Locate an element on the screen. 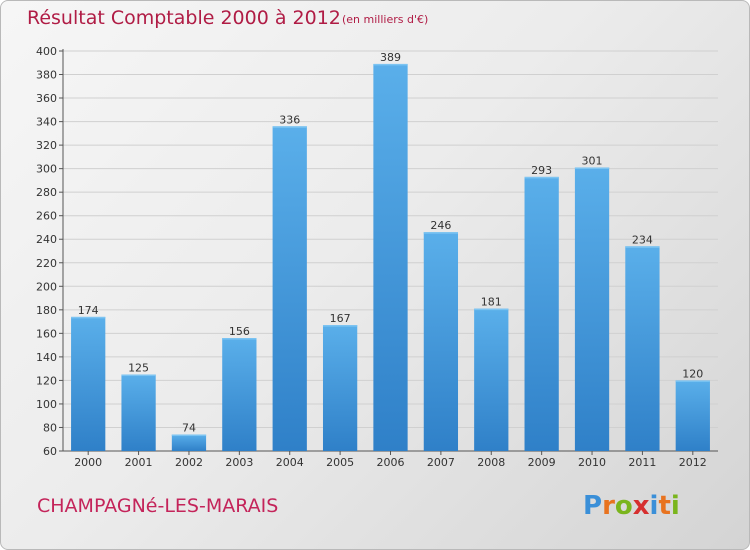 Image resolution: width=750 pixels, height=550 pixels. y-tick-label: 140 is located at coordinates (46, 357).